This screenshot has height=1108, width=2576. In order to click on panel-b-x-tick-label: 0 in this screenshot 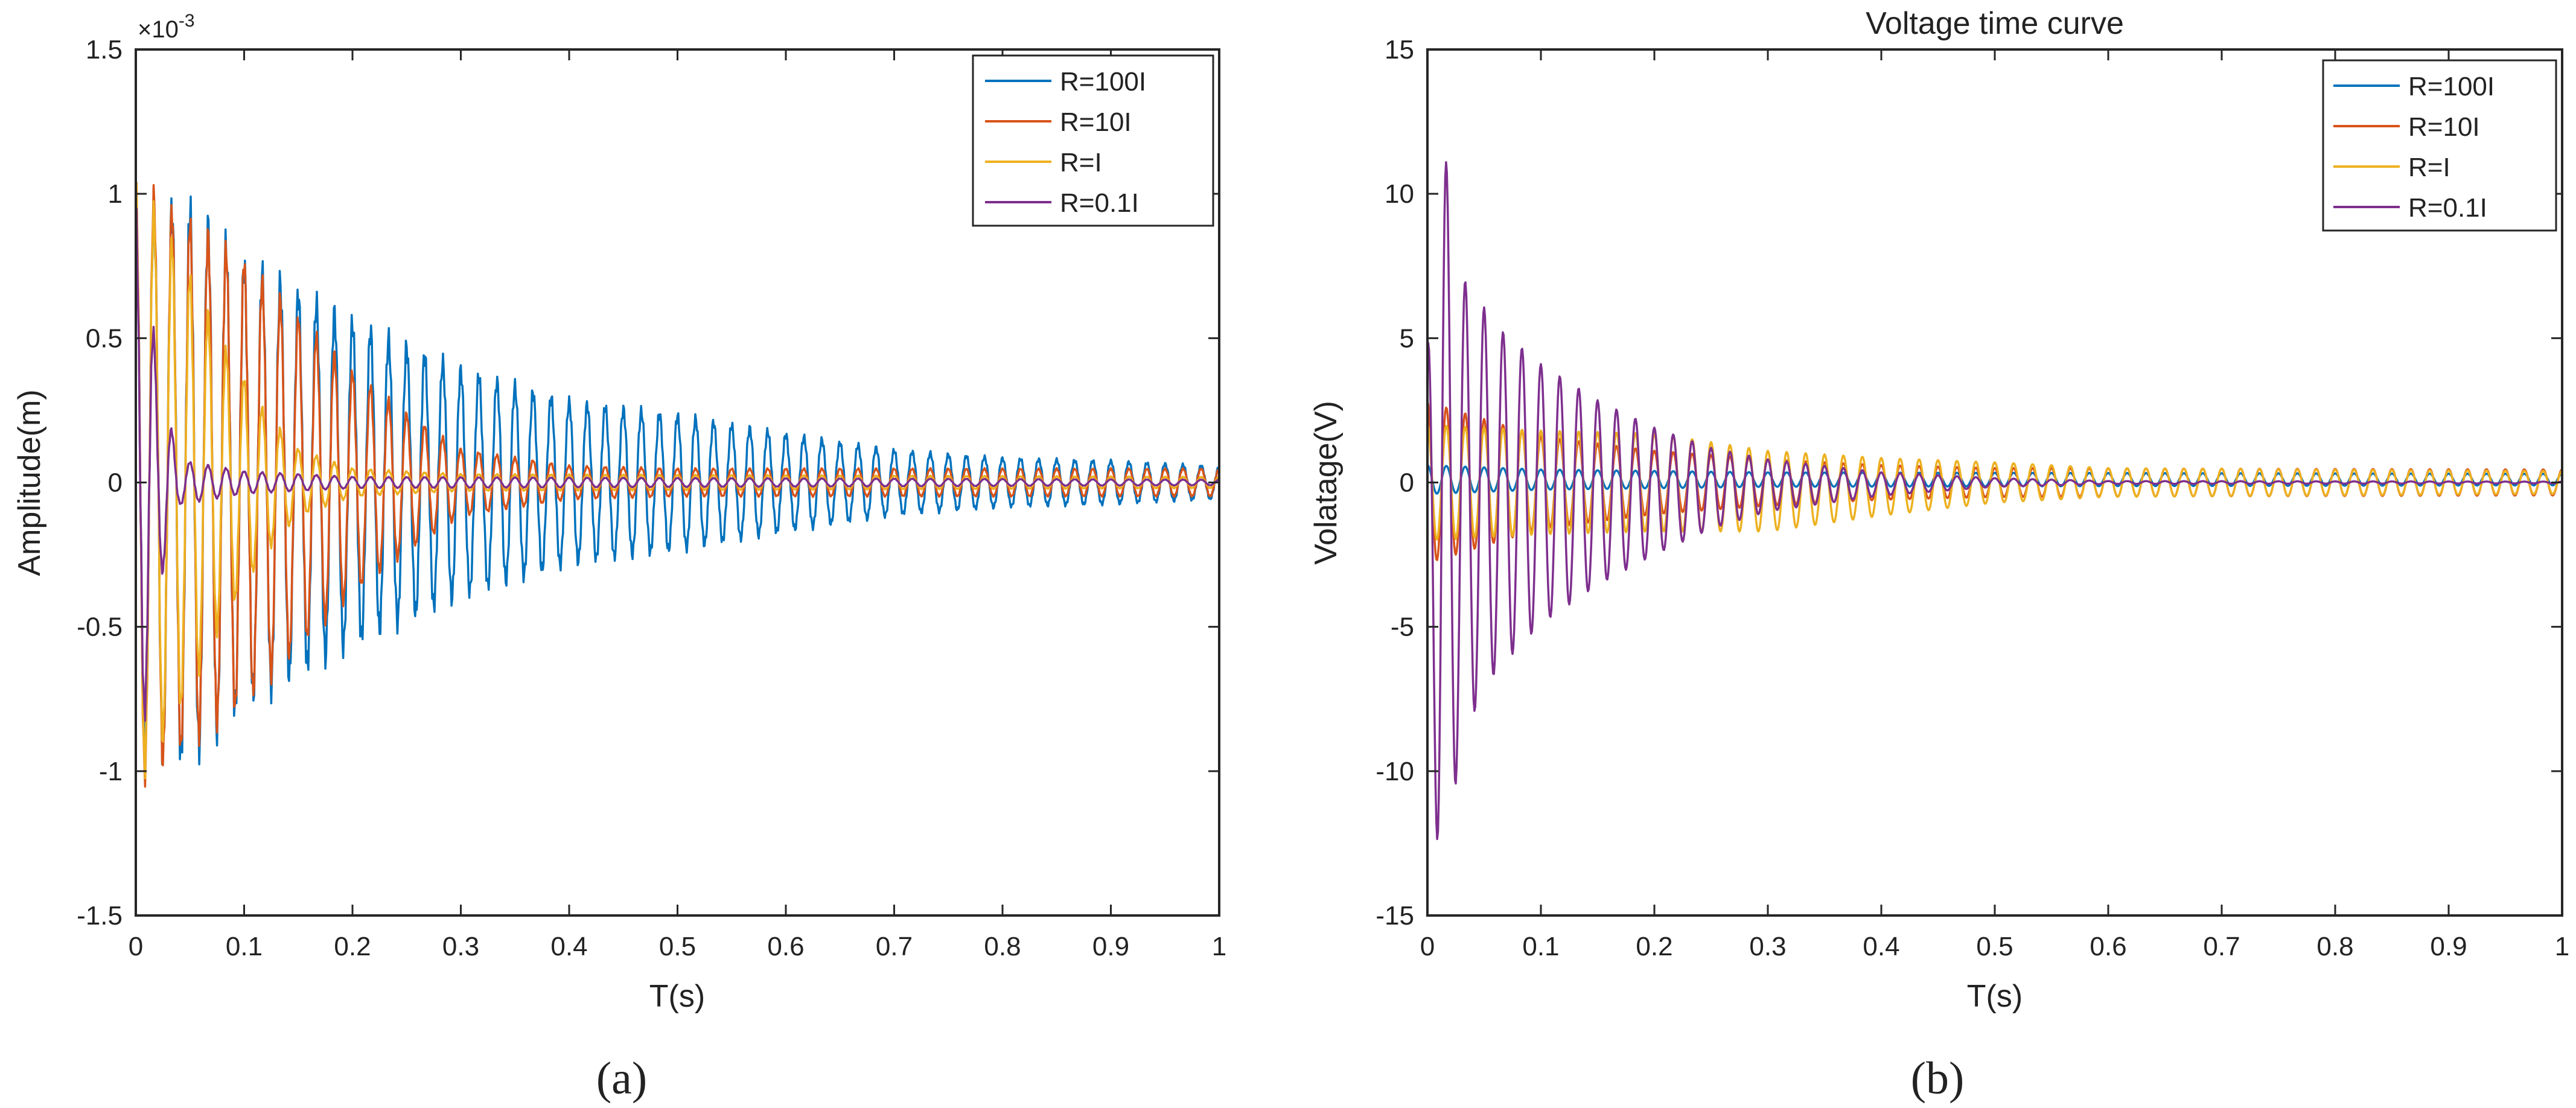, I will do `click(1427, 946)`.